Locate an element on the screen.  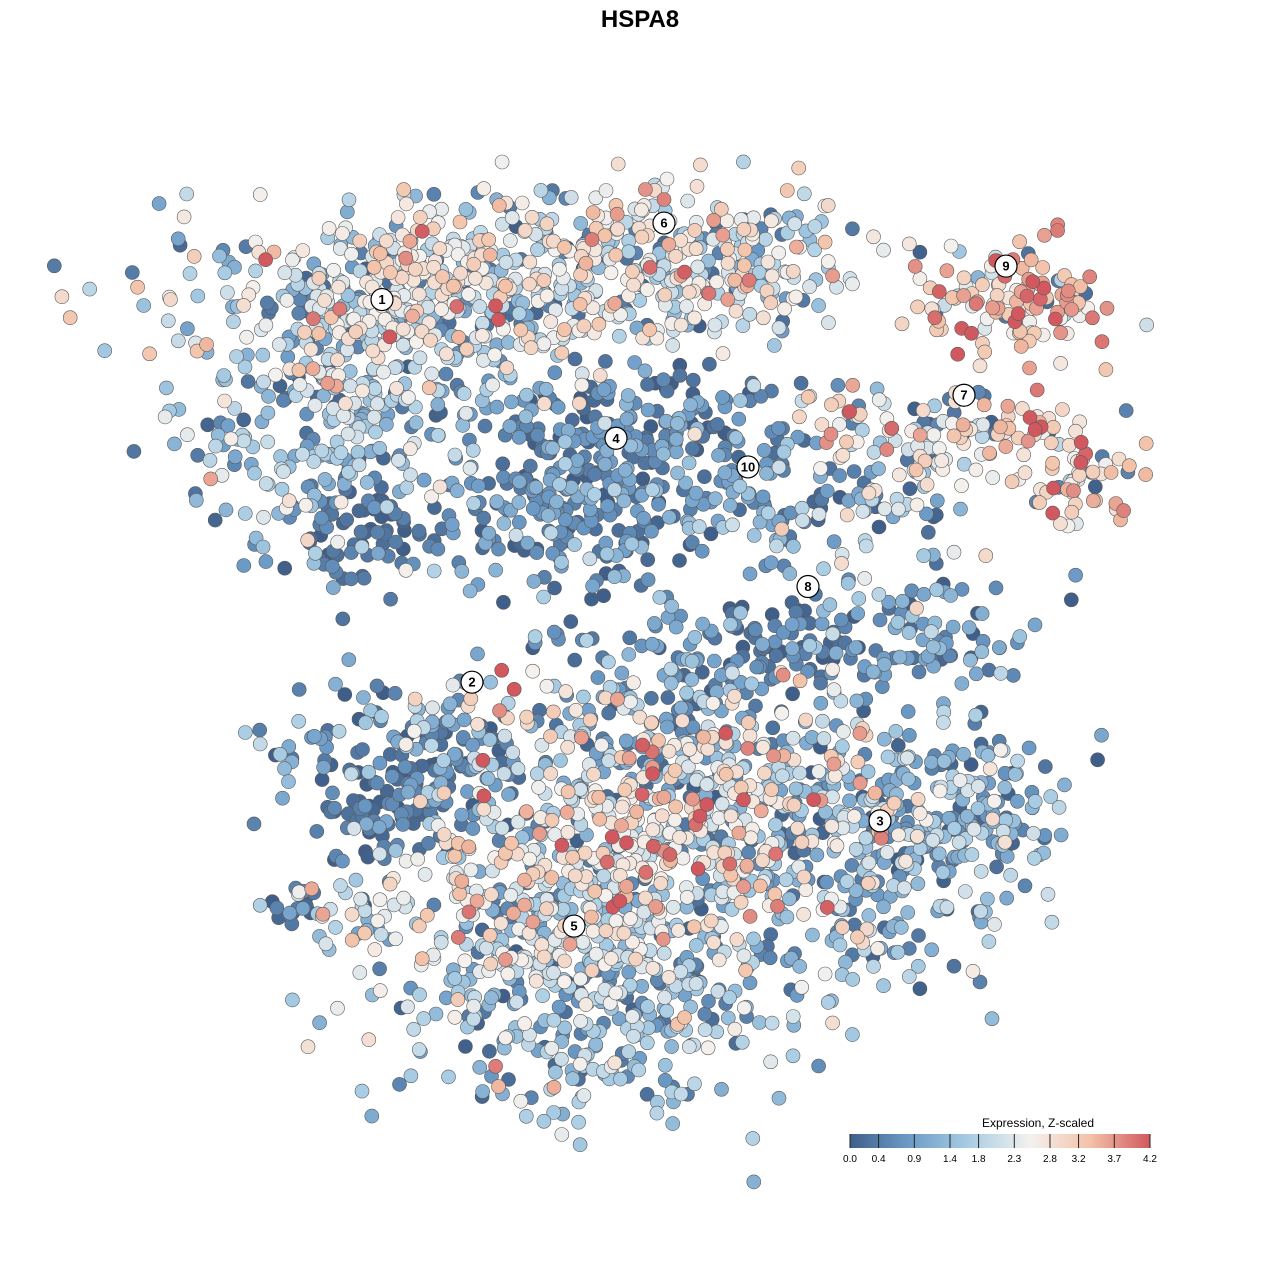
cluster-label-6: 6 is located at coordinates (664, 223).